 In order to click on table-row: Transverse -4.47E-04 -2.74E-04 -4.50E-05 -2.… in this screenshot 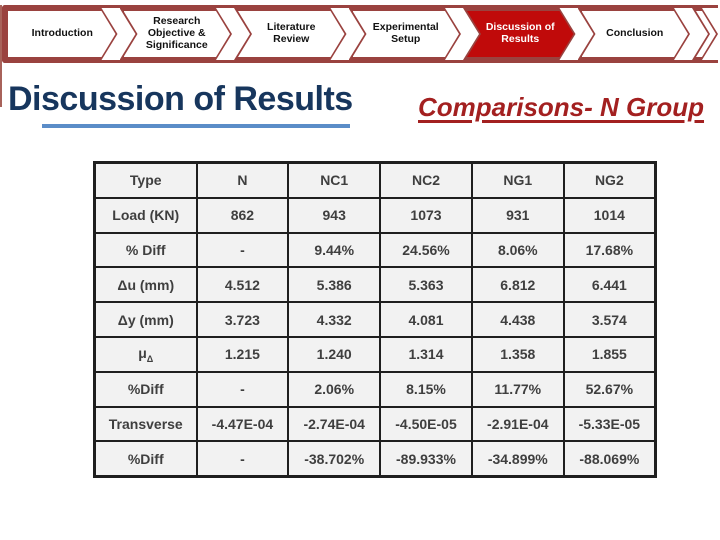, I will do `click(375, 424)`.